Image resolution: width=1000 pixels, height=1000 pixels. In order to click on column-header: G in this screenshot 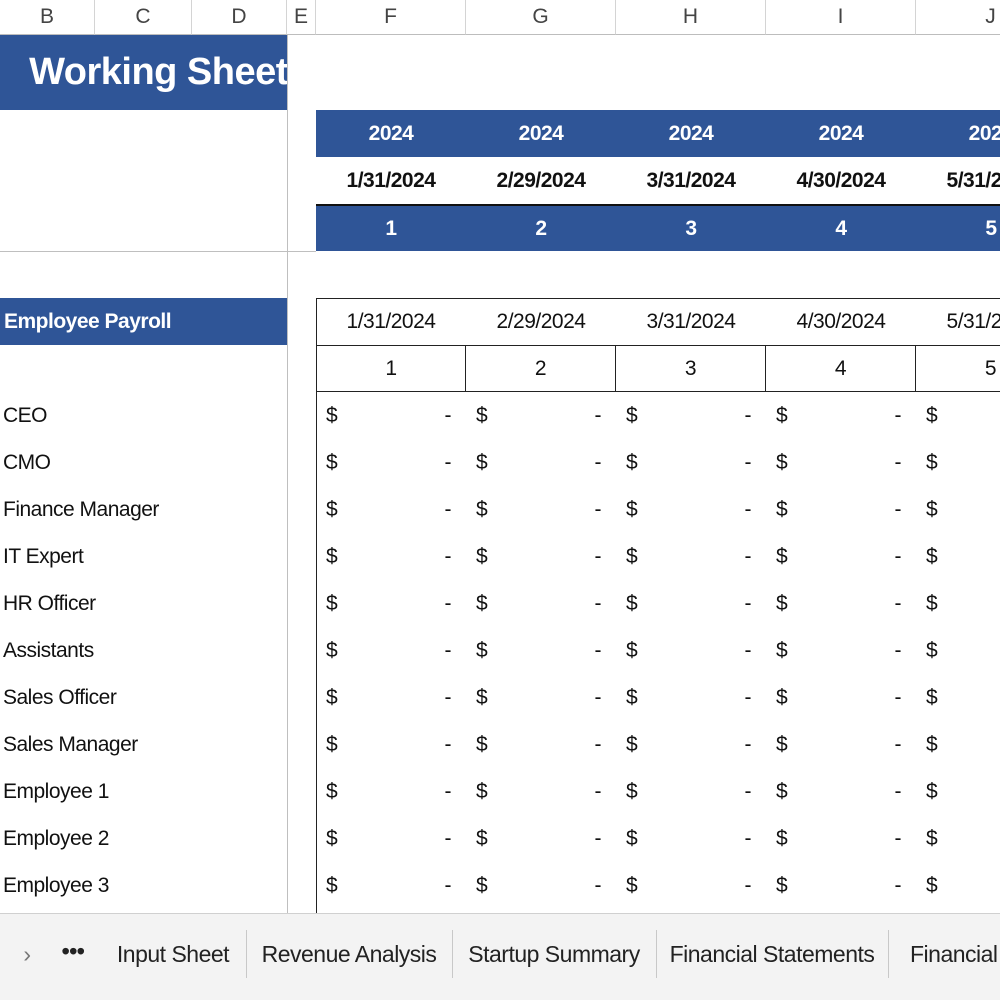, I will do `click(541, 17)`.